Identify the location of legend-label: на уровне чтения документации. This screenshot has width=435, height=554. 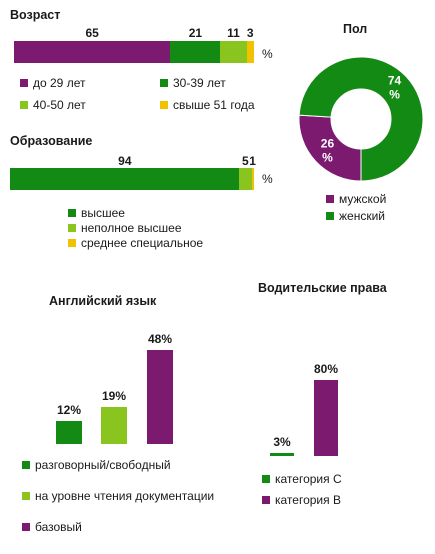
(125, 496).